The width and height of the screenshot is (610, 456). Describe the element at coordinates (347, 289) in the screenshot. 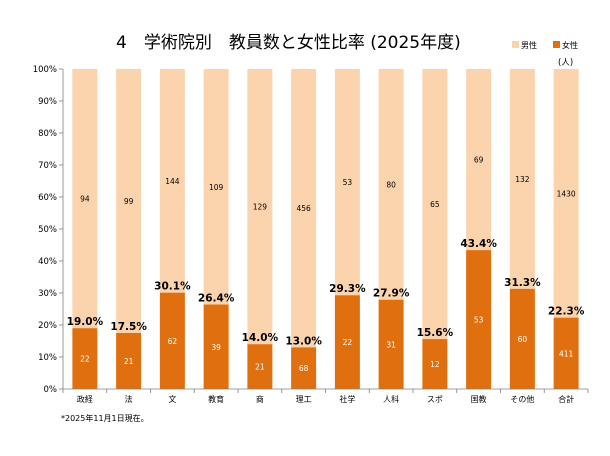

I see `female-ratio-label: 29.3%` at that location.